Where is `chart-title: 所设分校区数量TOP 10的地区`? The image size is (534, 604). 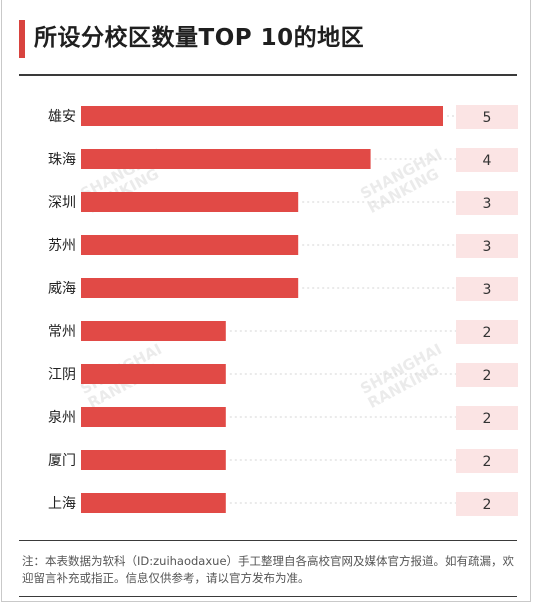
chart-title: 所设分校区数量TOP 10的地区 is located at coordinates (199, 38).